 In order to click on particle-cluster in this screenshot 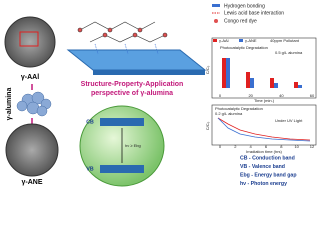, I will do `click(34, 104)`.